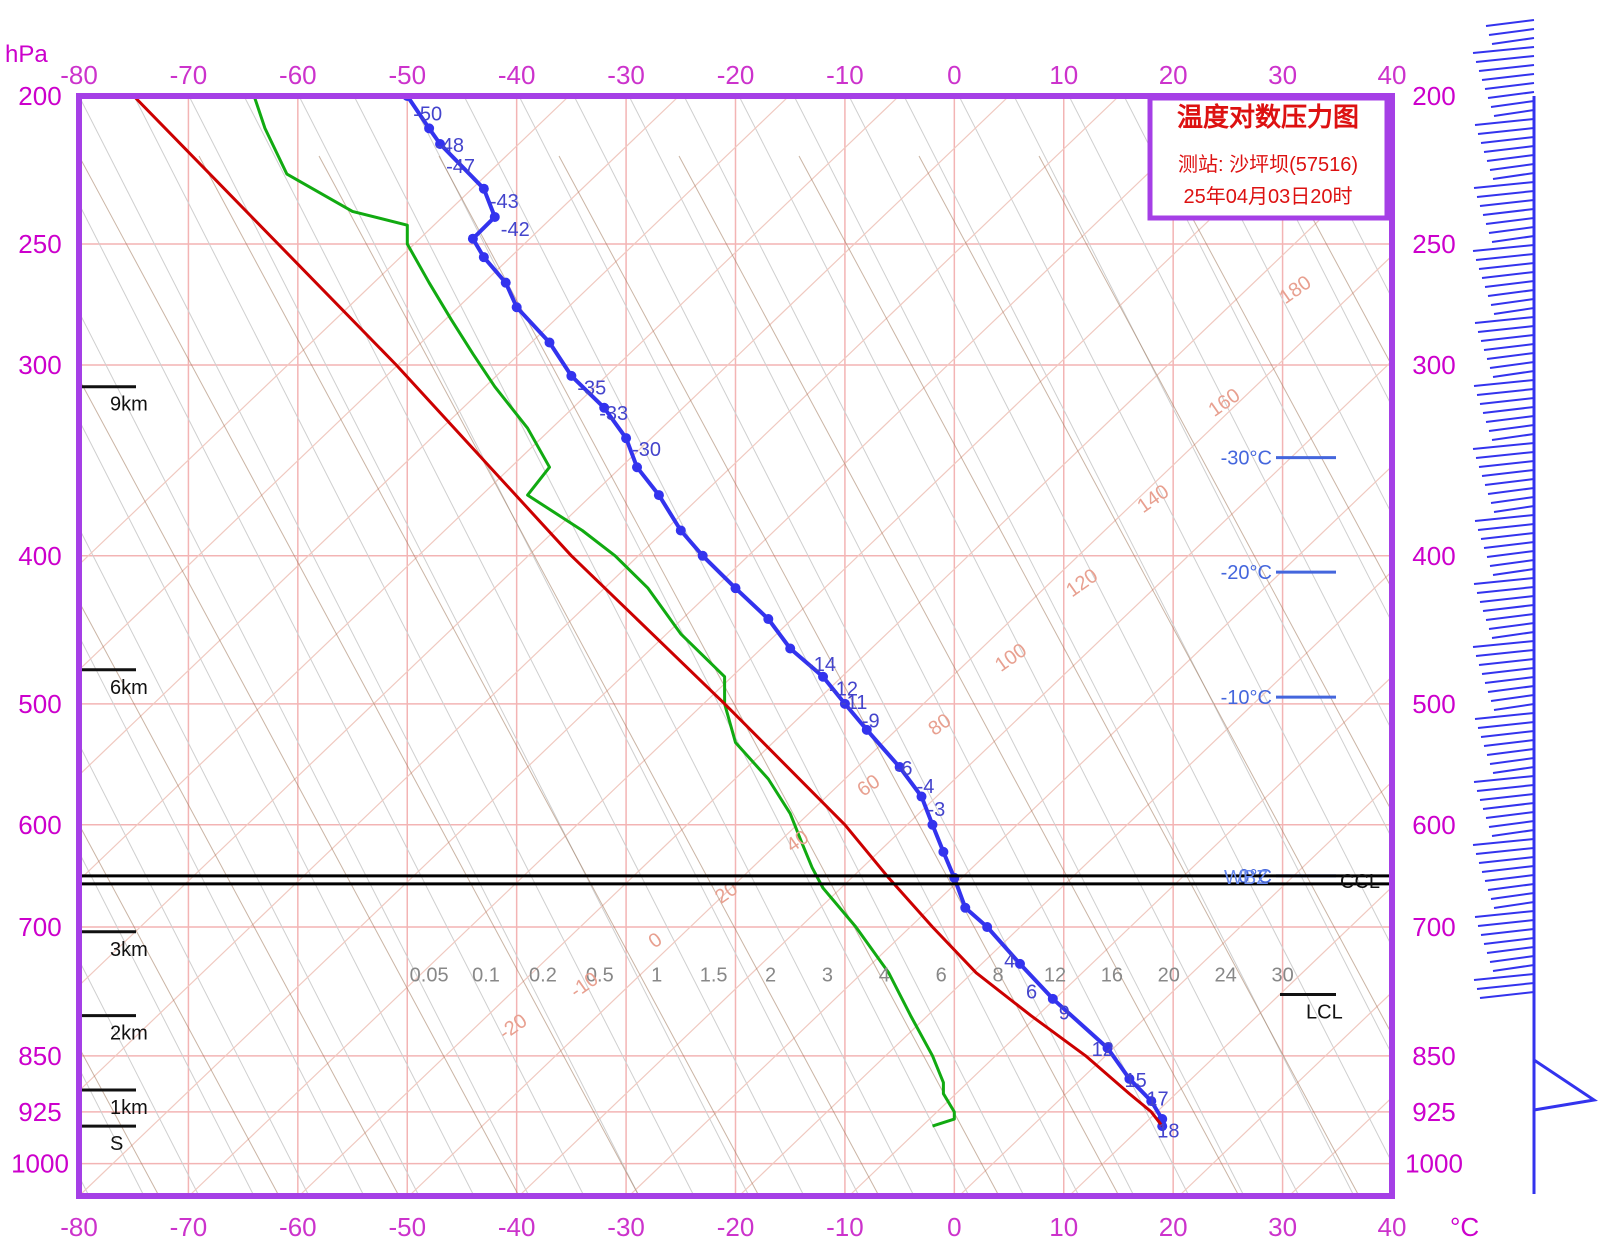 The height and width of the screenshot is (1241, 1600). Describe the element at coordinates (1360, 882) in the screenshot. I see `ccl-label: CCL` at that location.